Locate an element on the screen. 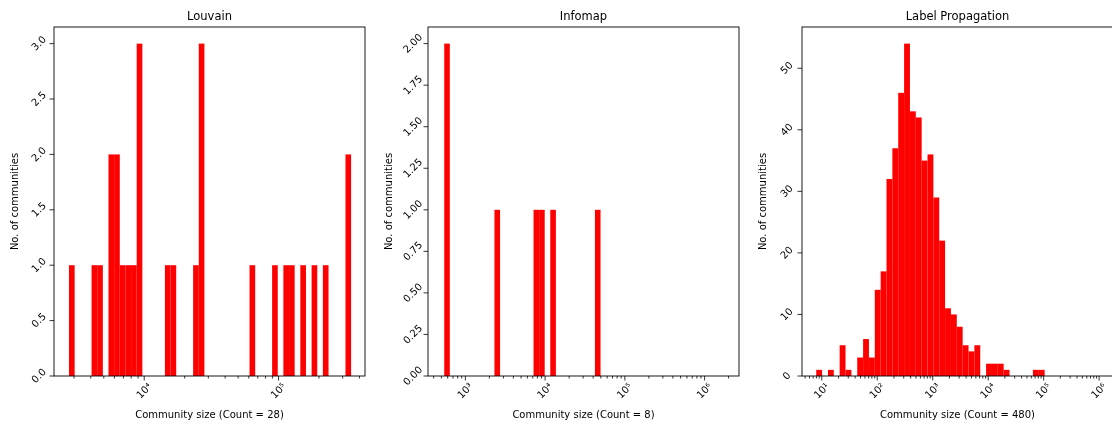 The image size is (1112, 431). y-tick-label: 50 is located at coordinates (787, 68).